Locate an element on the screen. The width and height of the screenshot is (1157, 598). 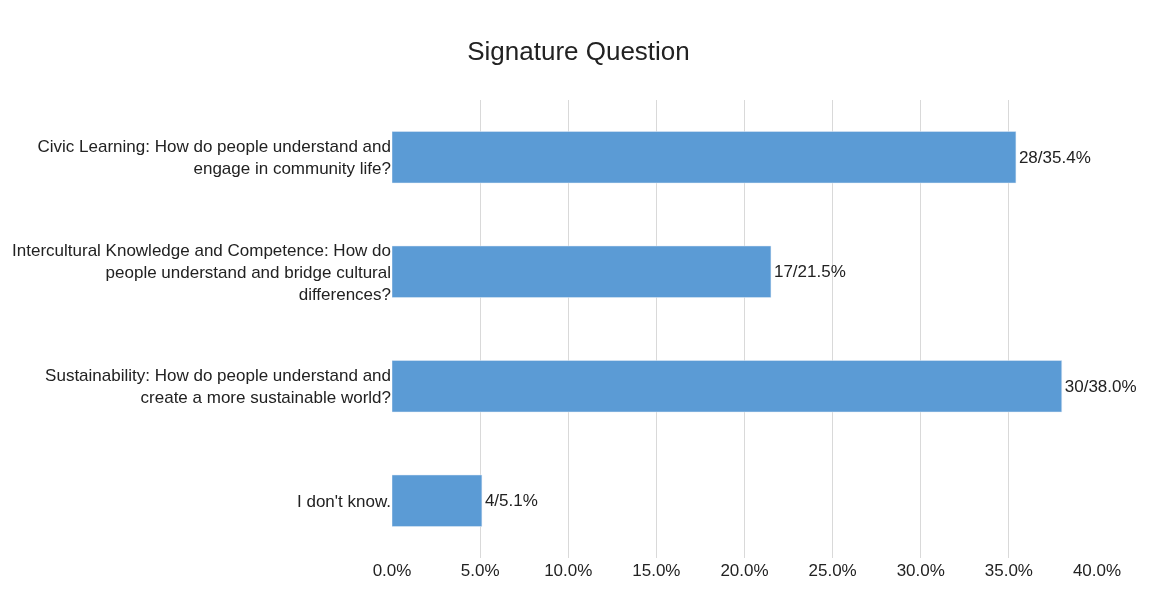
chart-title: Signature Question is located at coordinates (578, 51).